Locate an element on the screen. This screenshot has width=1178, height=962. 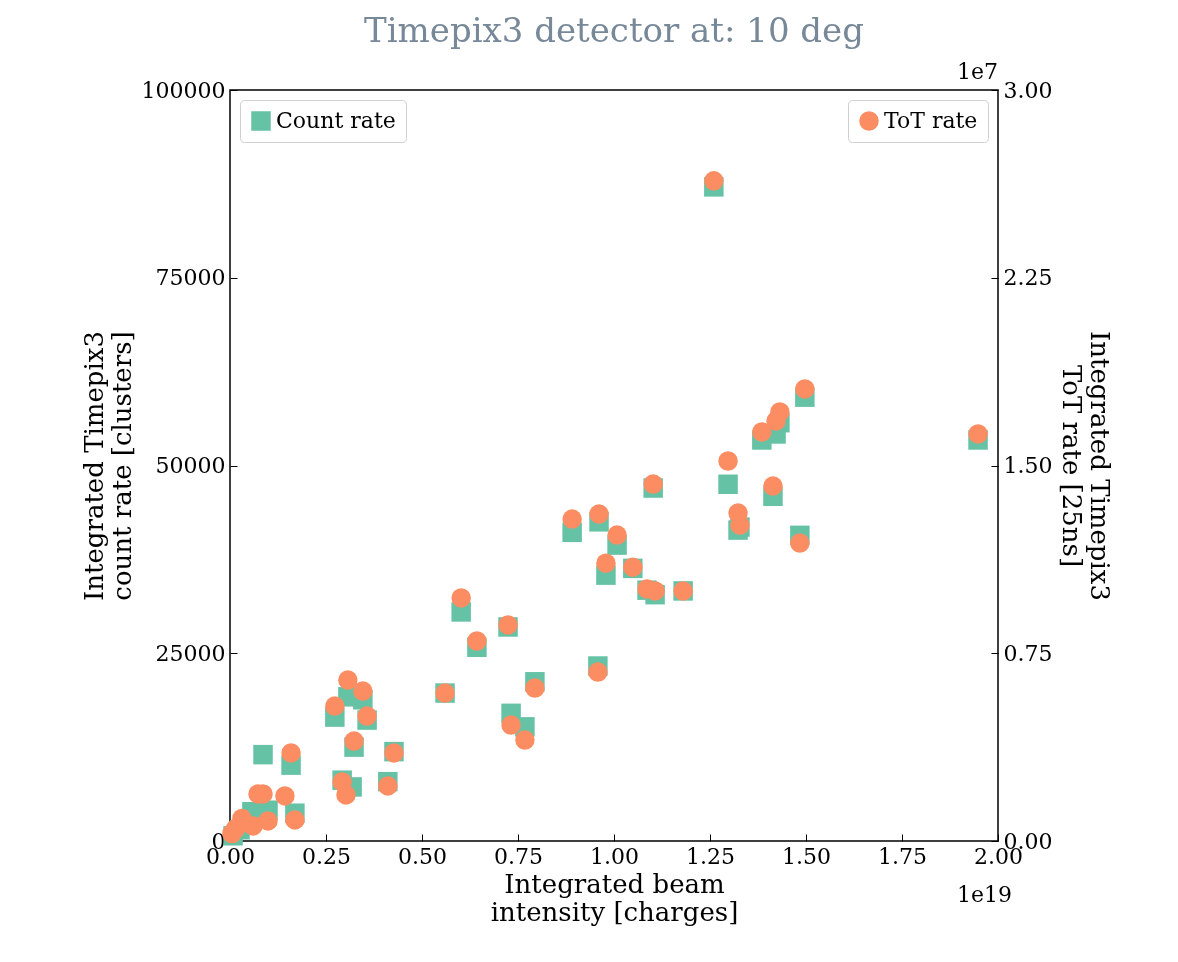
legend-label: ToT rate is located at coordinates (931, 120).